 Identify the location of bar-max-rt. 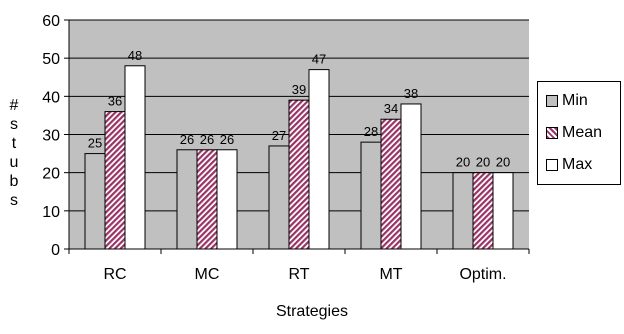
(319, 159).